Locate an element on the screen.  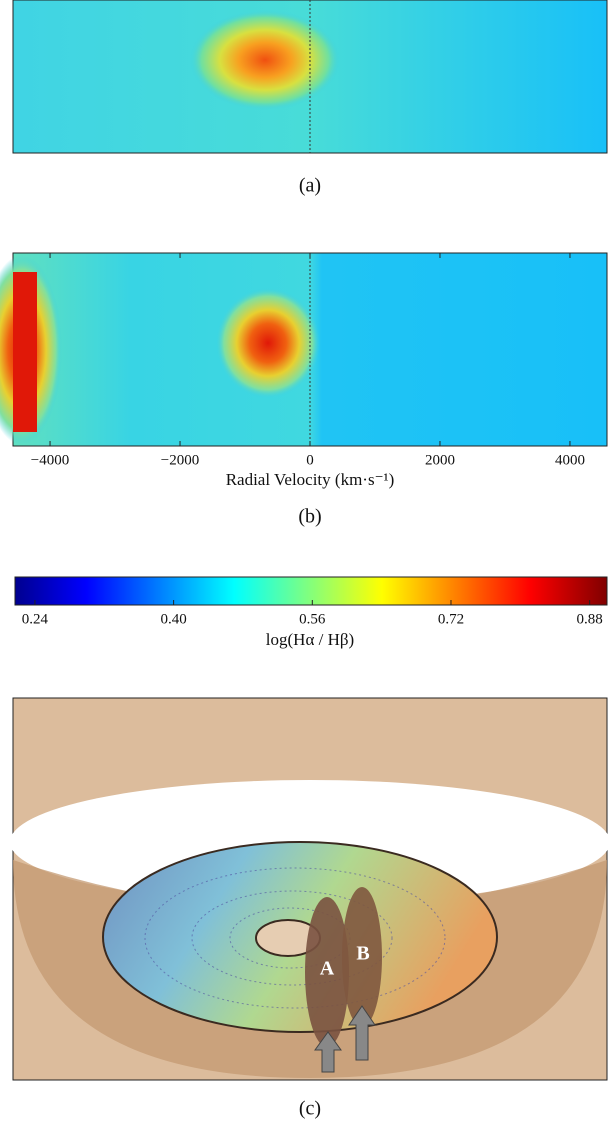
tick-label: 0.56 is located at coordinates (312, 619).